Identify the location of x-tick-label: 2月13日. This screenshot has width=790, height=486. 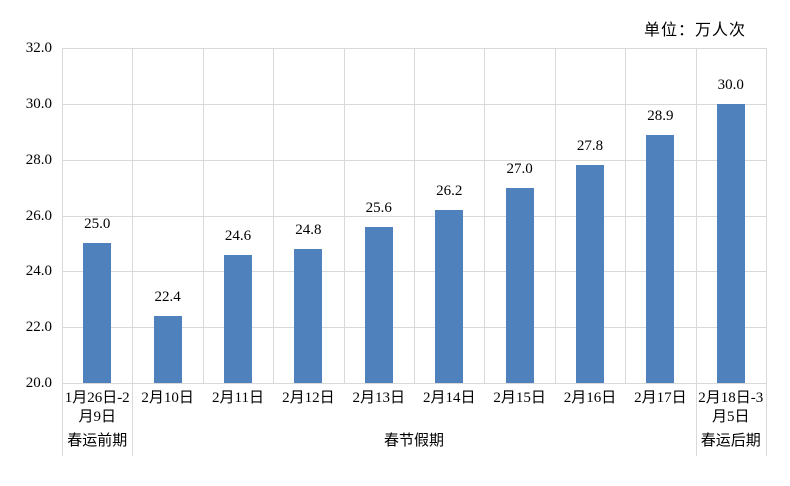
(379, 398).